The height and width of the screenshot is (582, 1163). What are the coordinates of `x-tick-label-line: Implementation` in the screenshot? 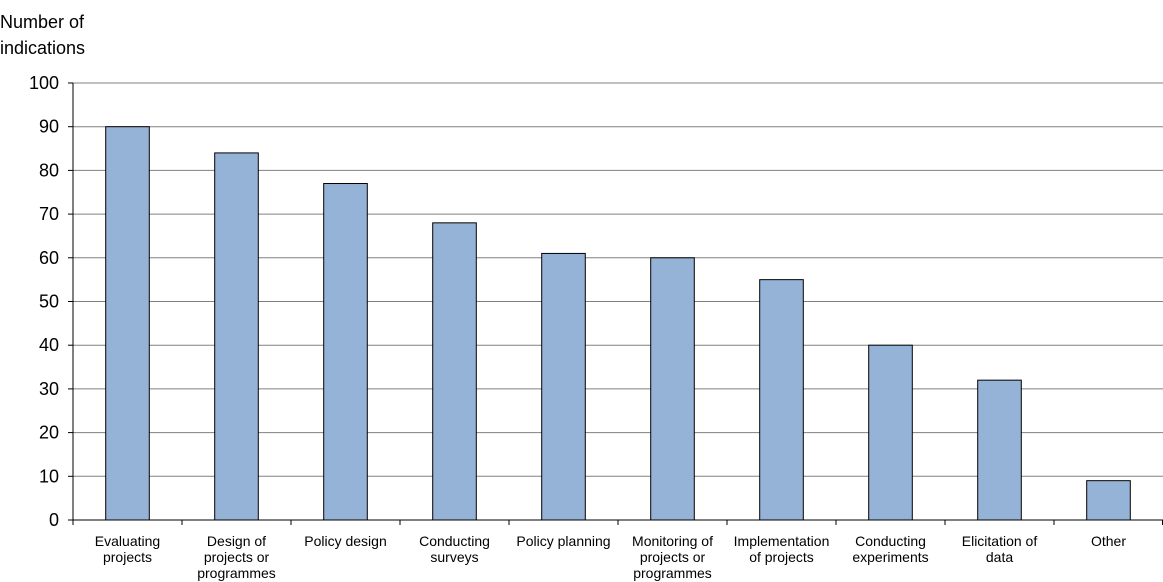 It's located at (782, 541).